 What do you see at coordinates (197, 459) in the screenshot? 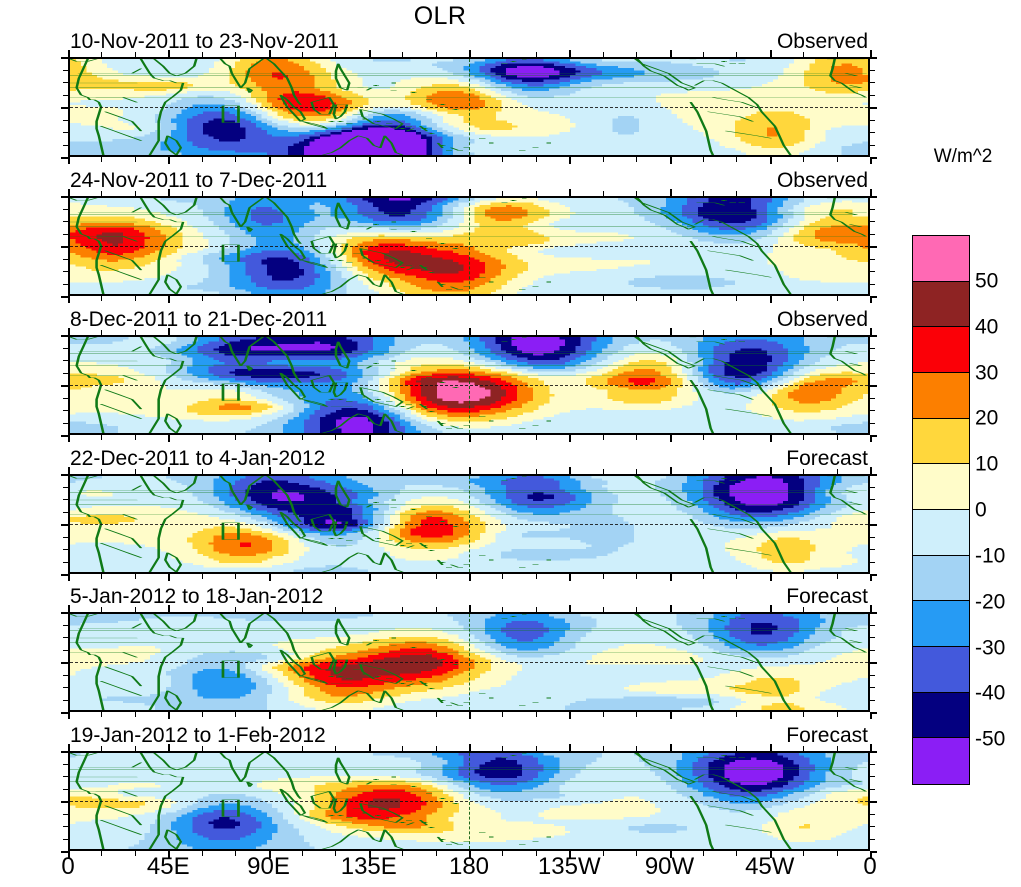
I see `panel-period-label: 22-Dec-2011 to 4-Jan-2012` at bounding box center [197, 459].